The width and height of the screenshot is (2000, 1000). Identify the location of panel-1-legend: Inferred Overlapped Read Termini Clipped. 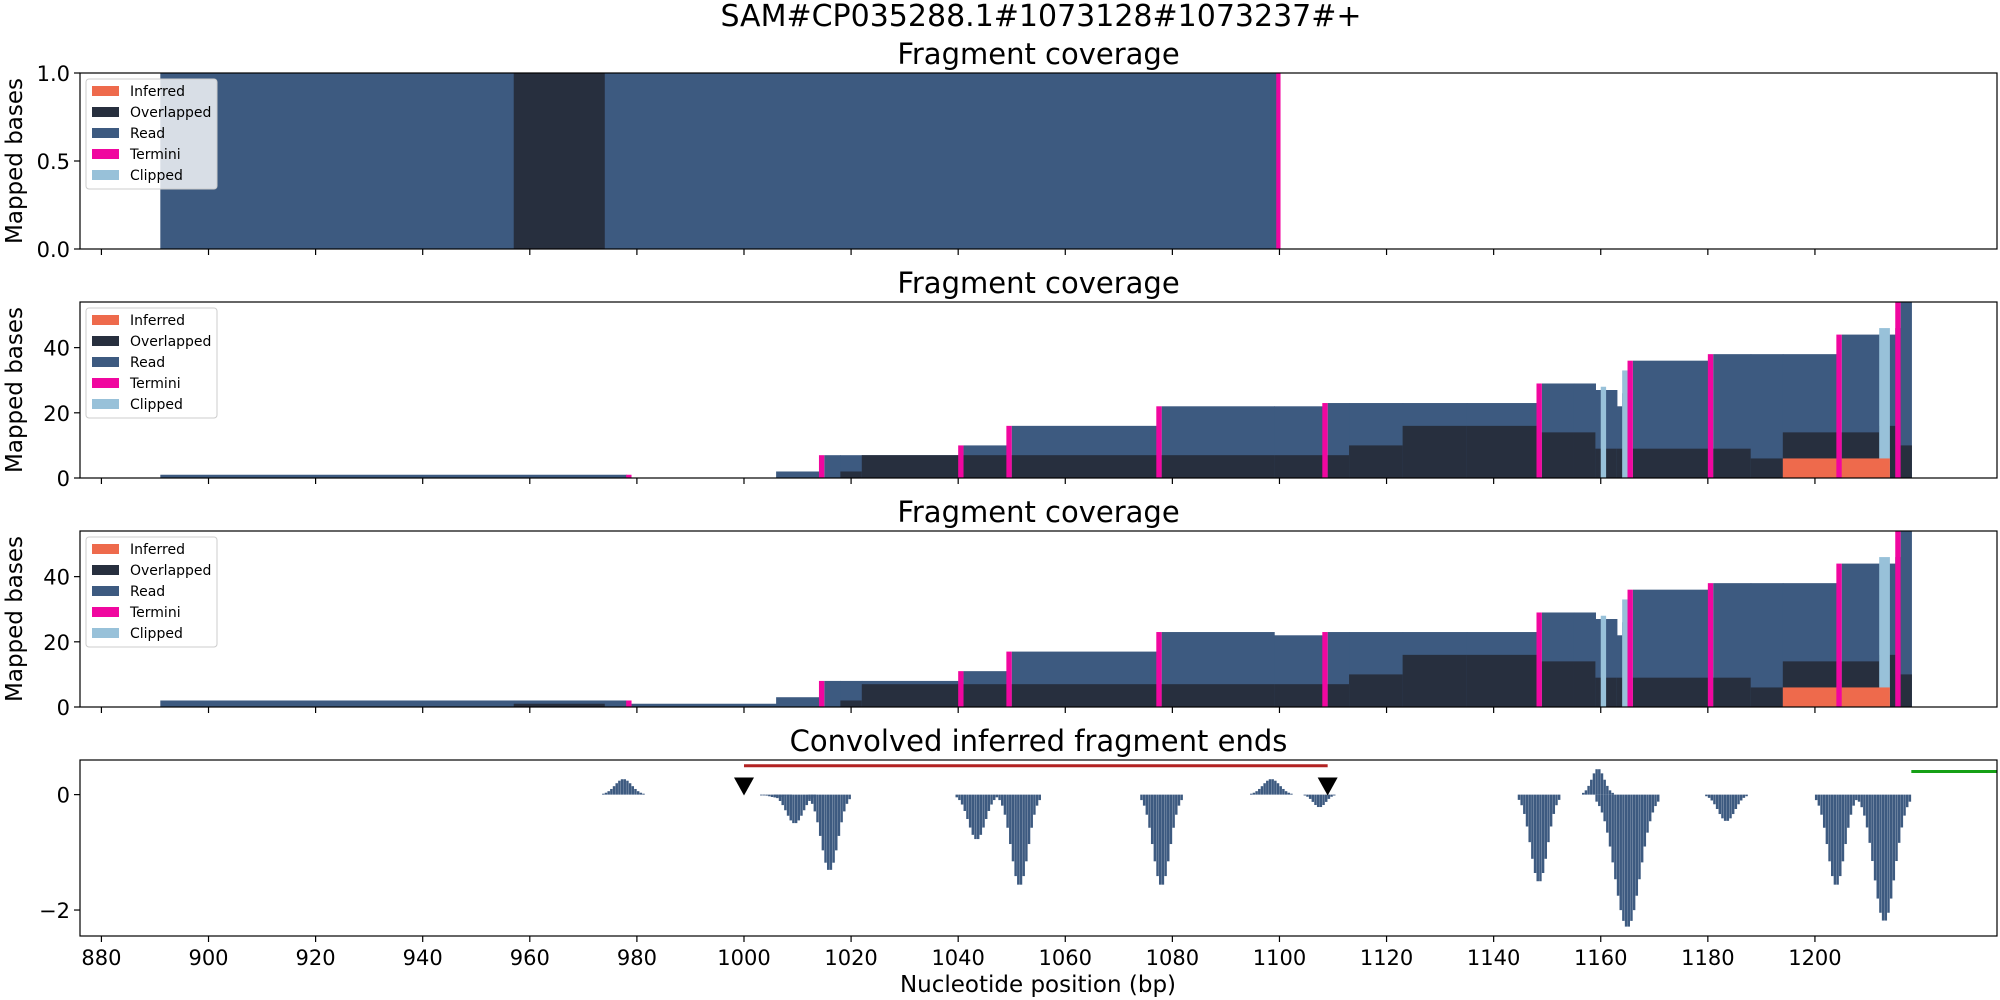
(151, 134).